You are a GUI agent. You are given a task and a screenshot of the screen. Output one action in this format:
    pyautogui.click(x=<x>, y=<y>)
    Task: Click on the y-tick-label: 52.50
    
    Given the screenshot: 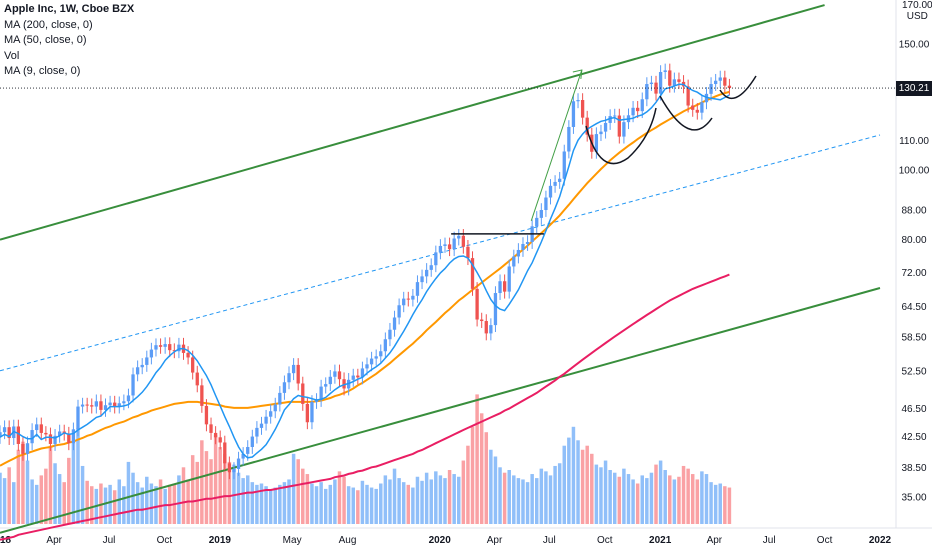 What is the action you would take?
    pyautogui.click(x=913, y=371)
    